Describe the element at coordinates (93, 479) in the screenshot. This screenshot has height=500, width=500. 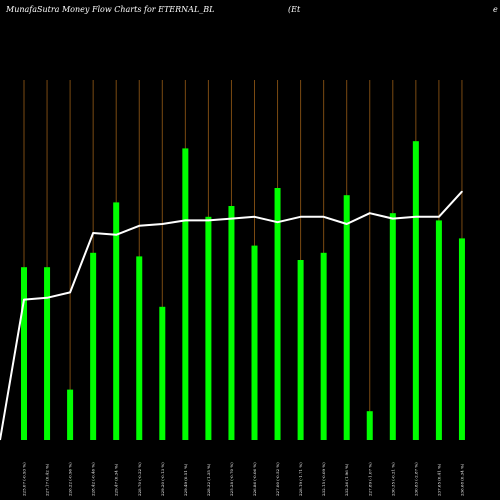
I see `x-tick-label: 228.42 (-0.46 %)` at that location.